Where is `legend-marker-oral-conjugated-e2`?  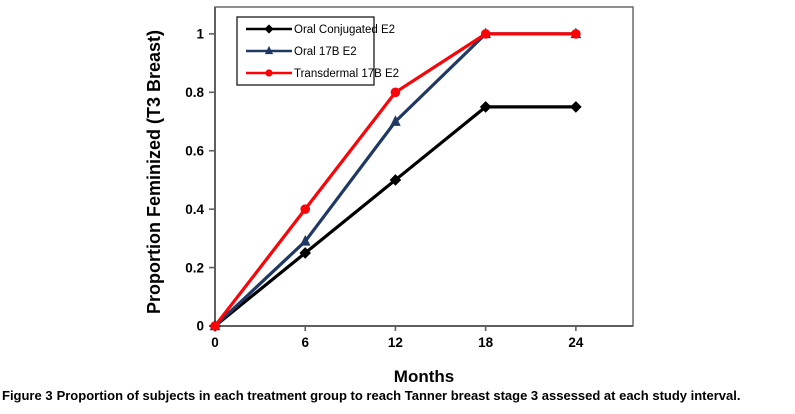 legend-marker-oral-conjugated-e2 is located at coordinates (269, 29).